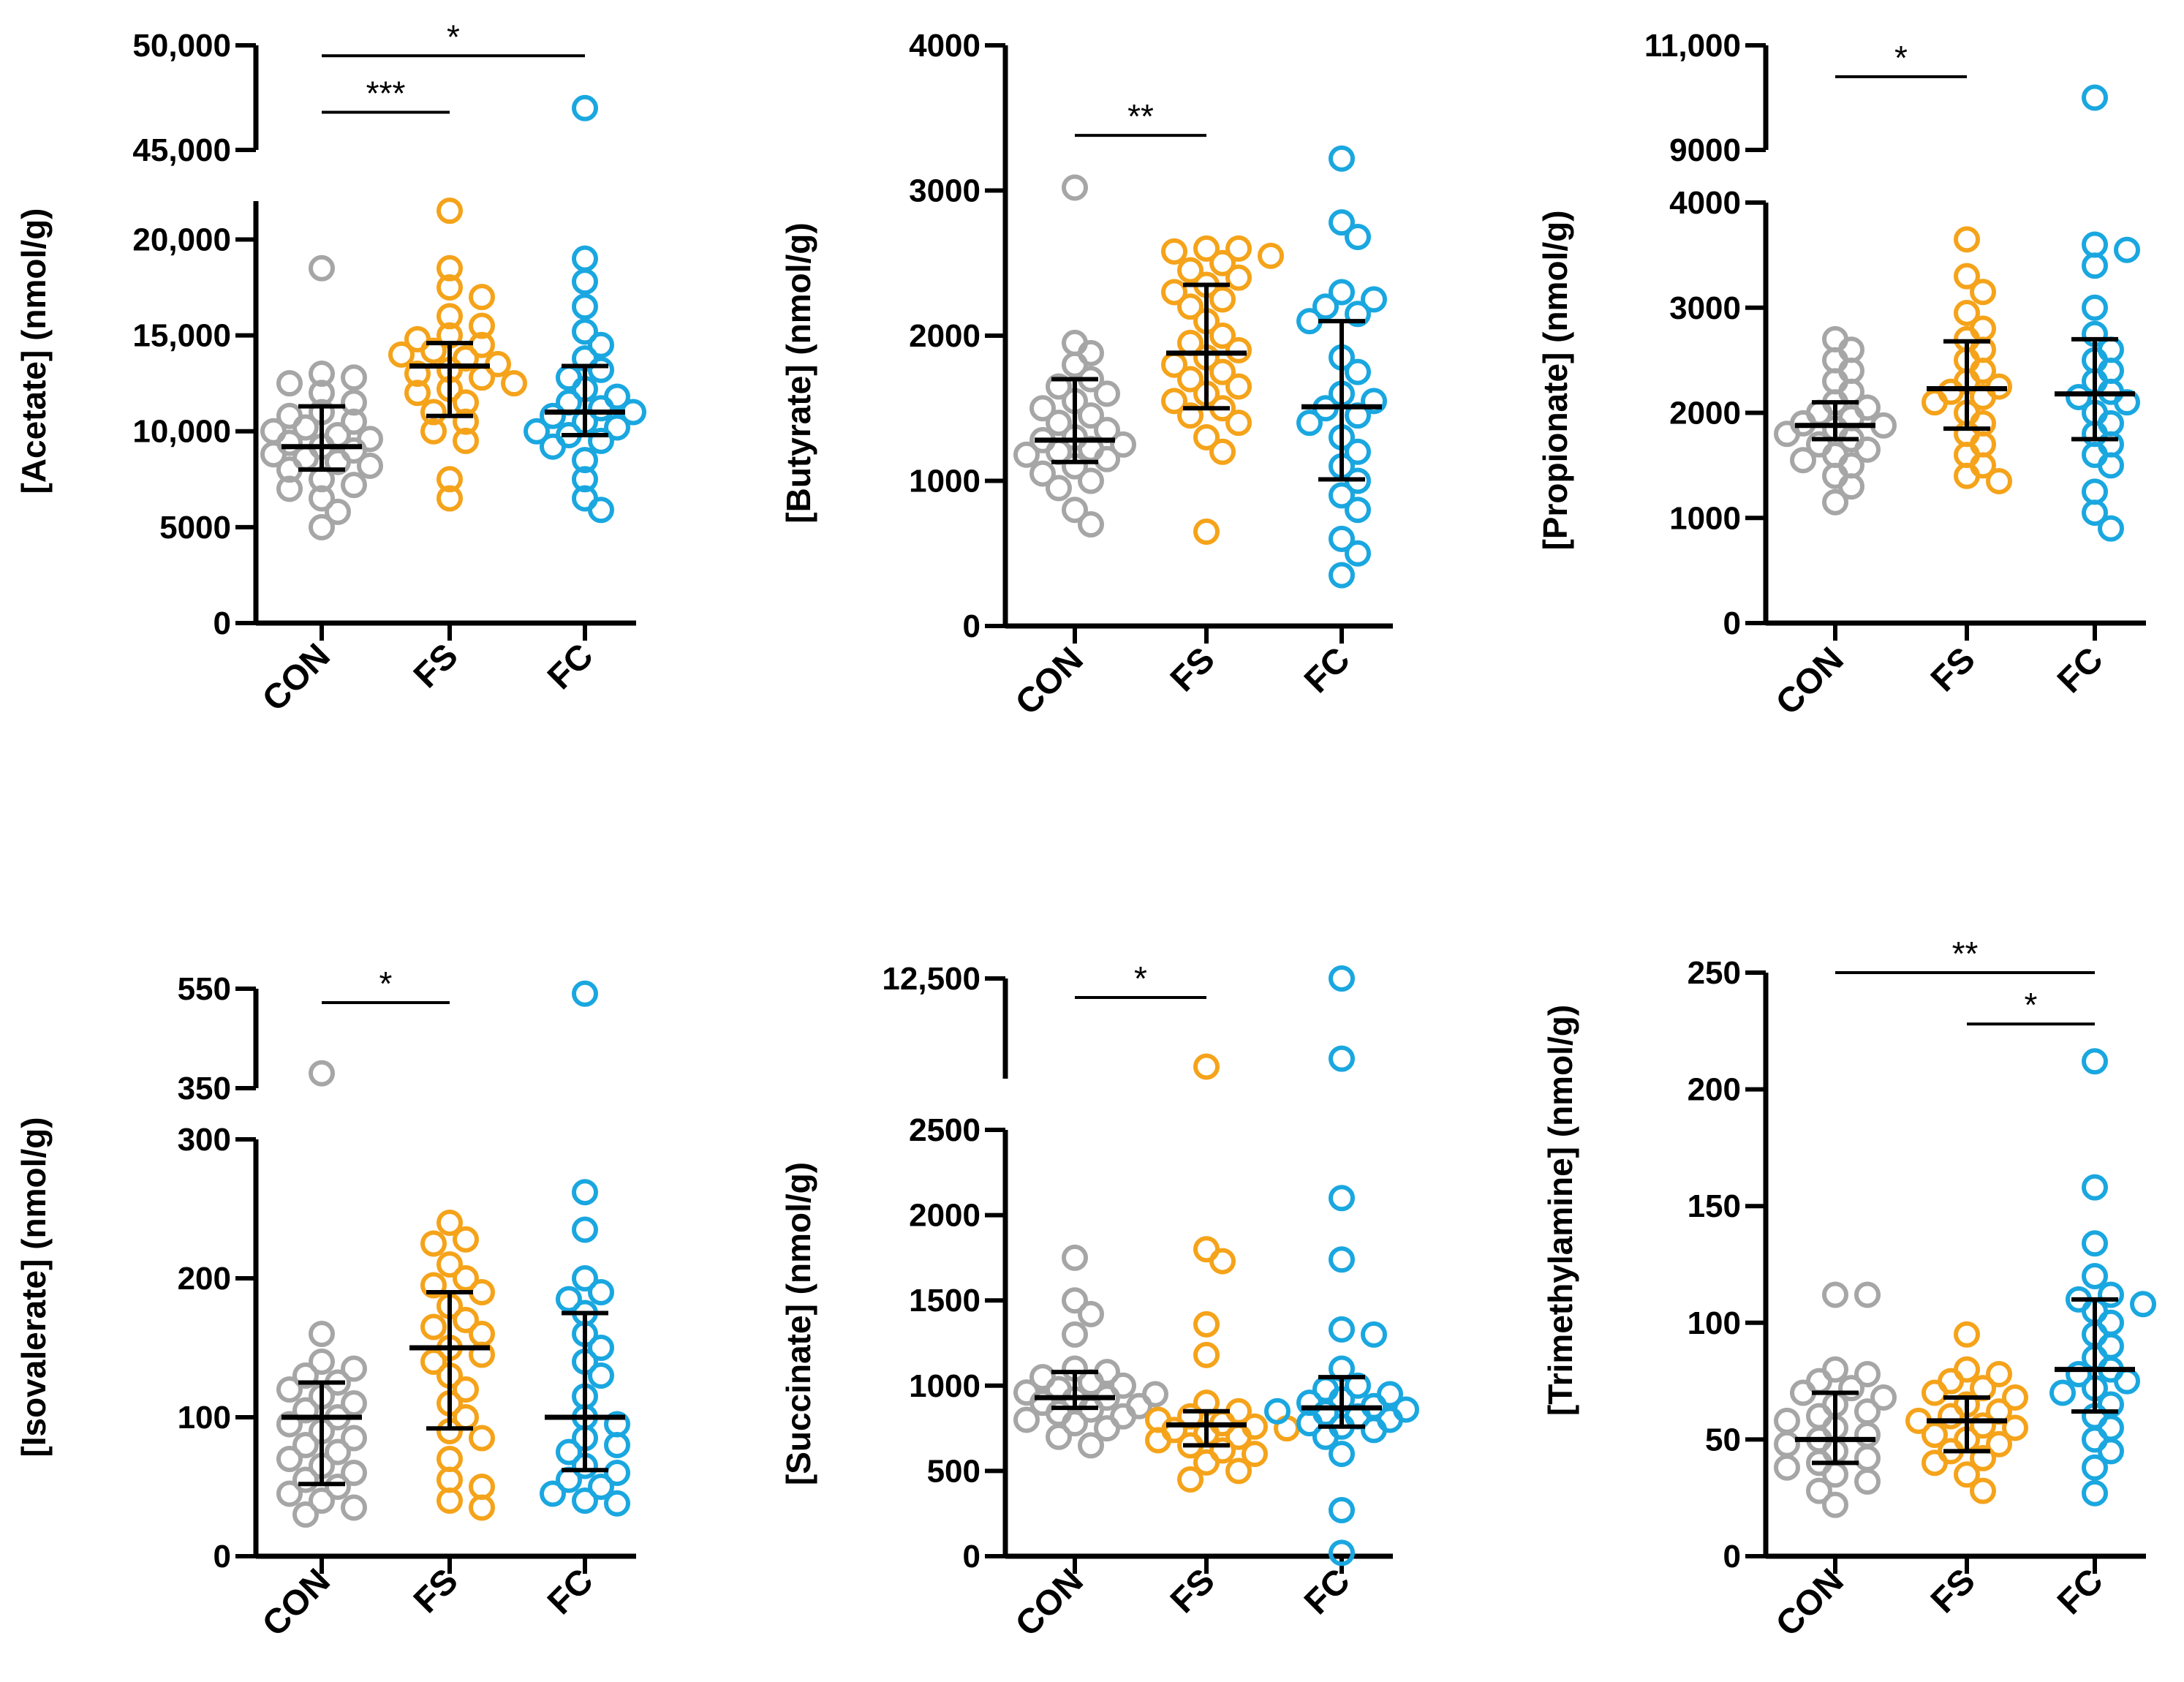 This screenshot has height=1682, width=2184. Describe the element at coordinates (204, 1088) in the screenshot. I see `y-tick-label: 350` at that location.